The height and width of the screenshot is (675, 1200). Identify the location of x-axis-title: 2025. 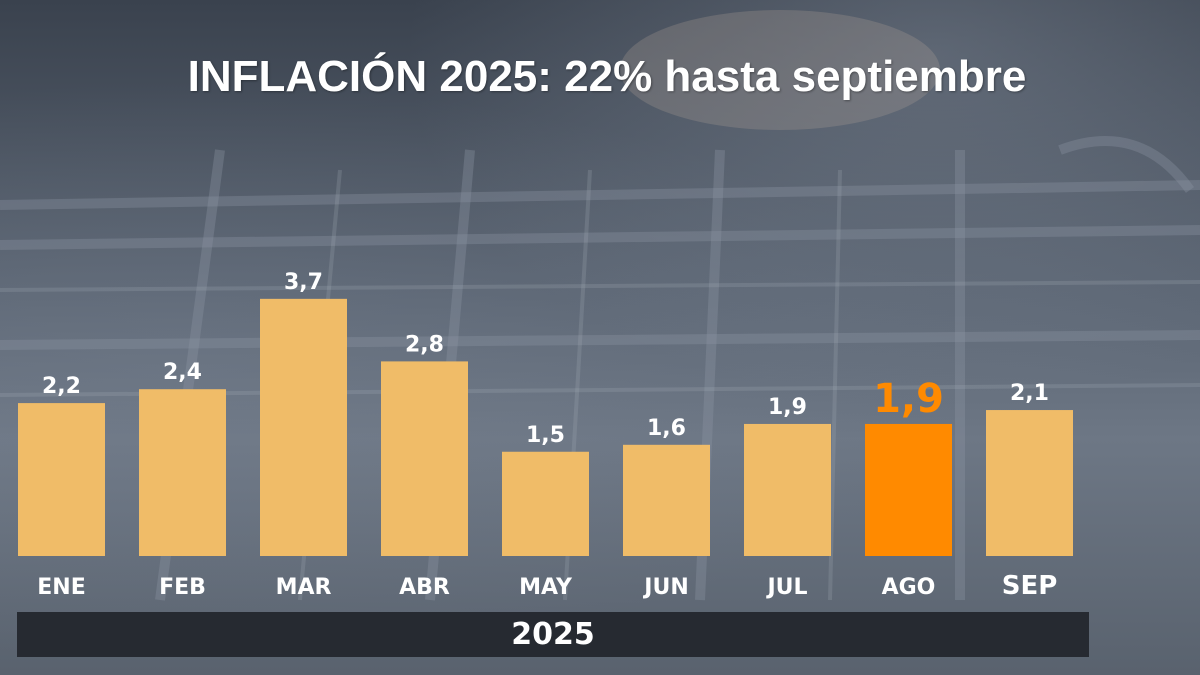
(553, 634).